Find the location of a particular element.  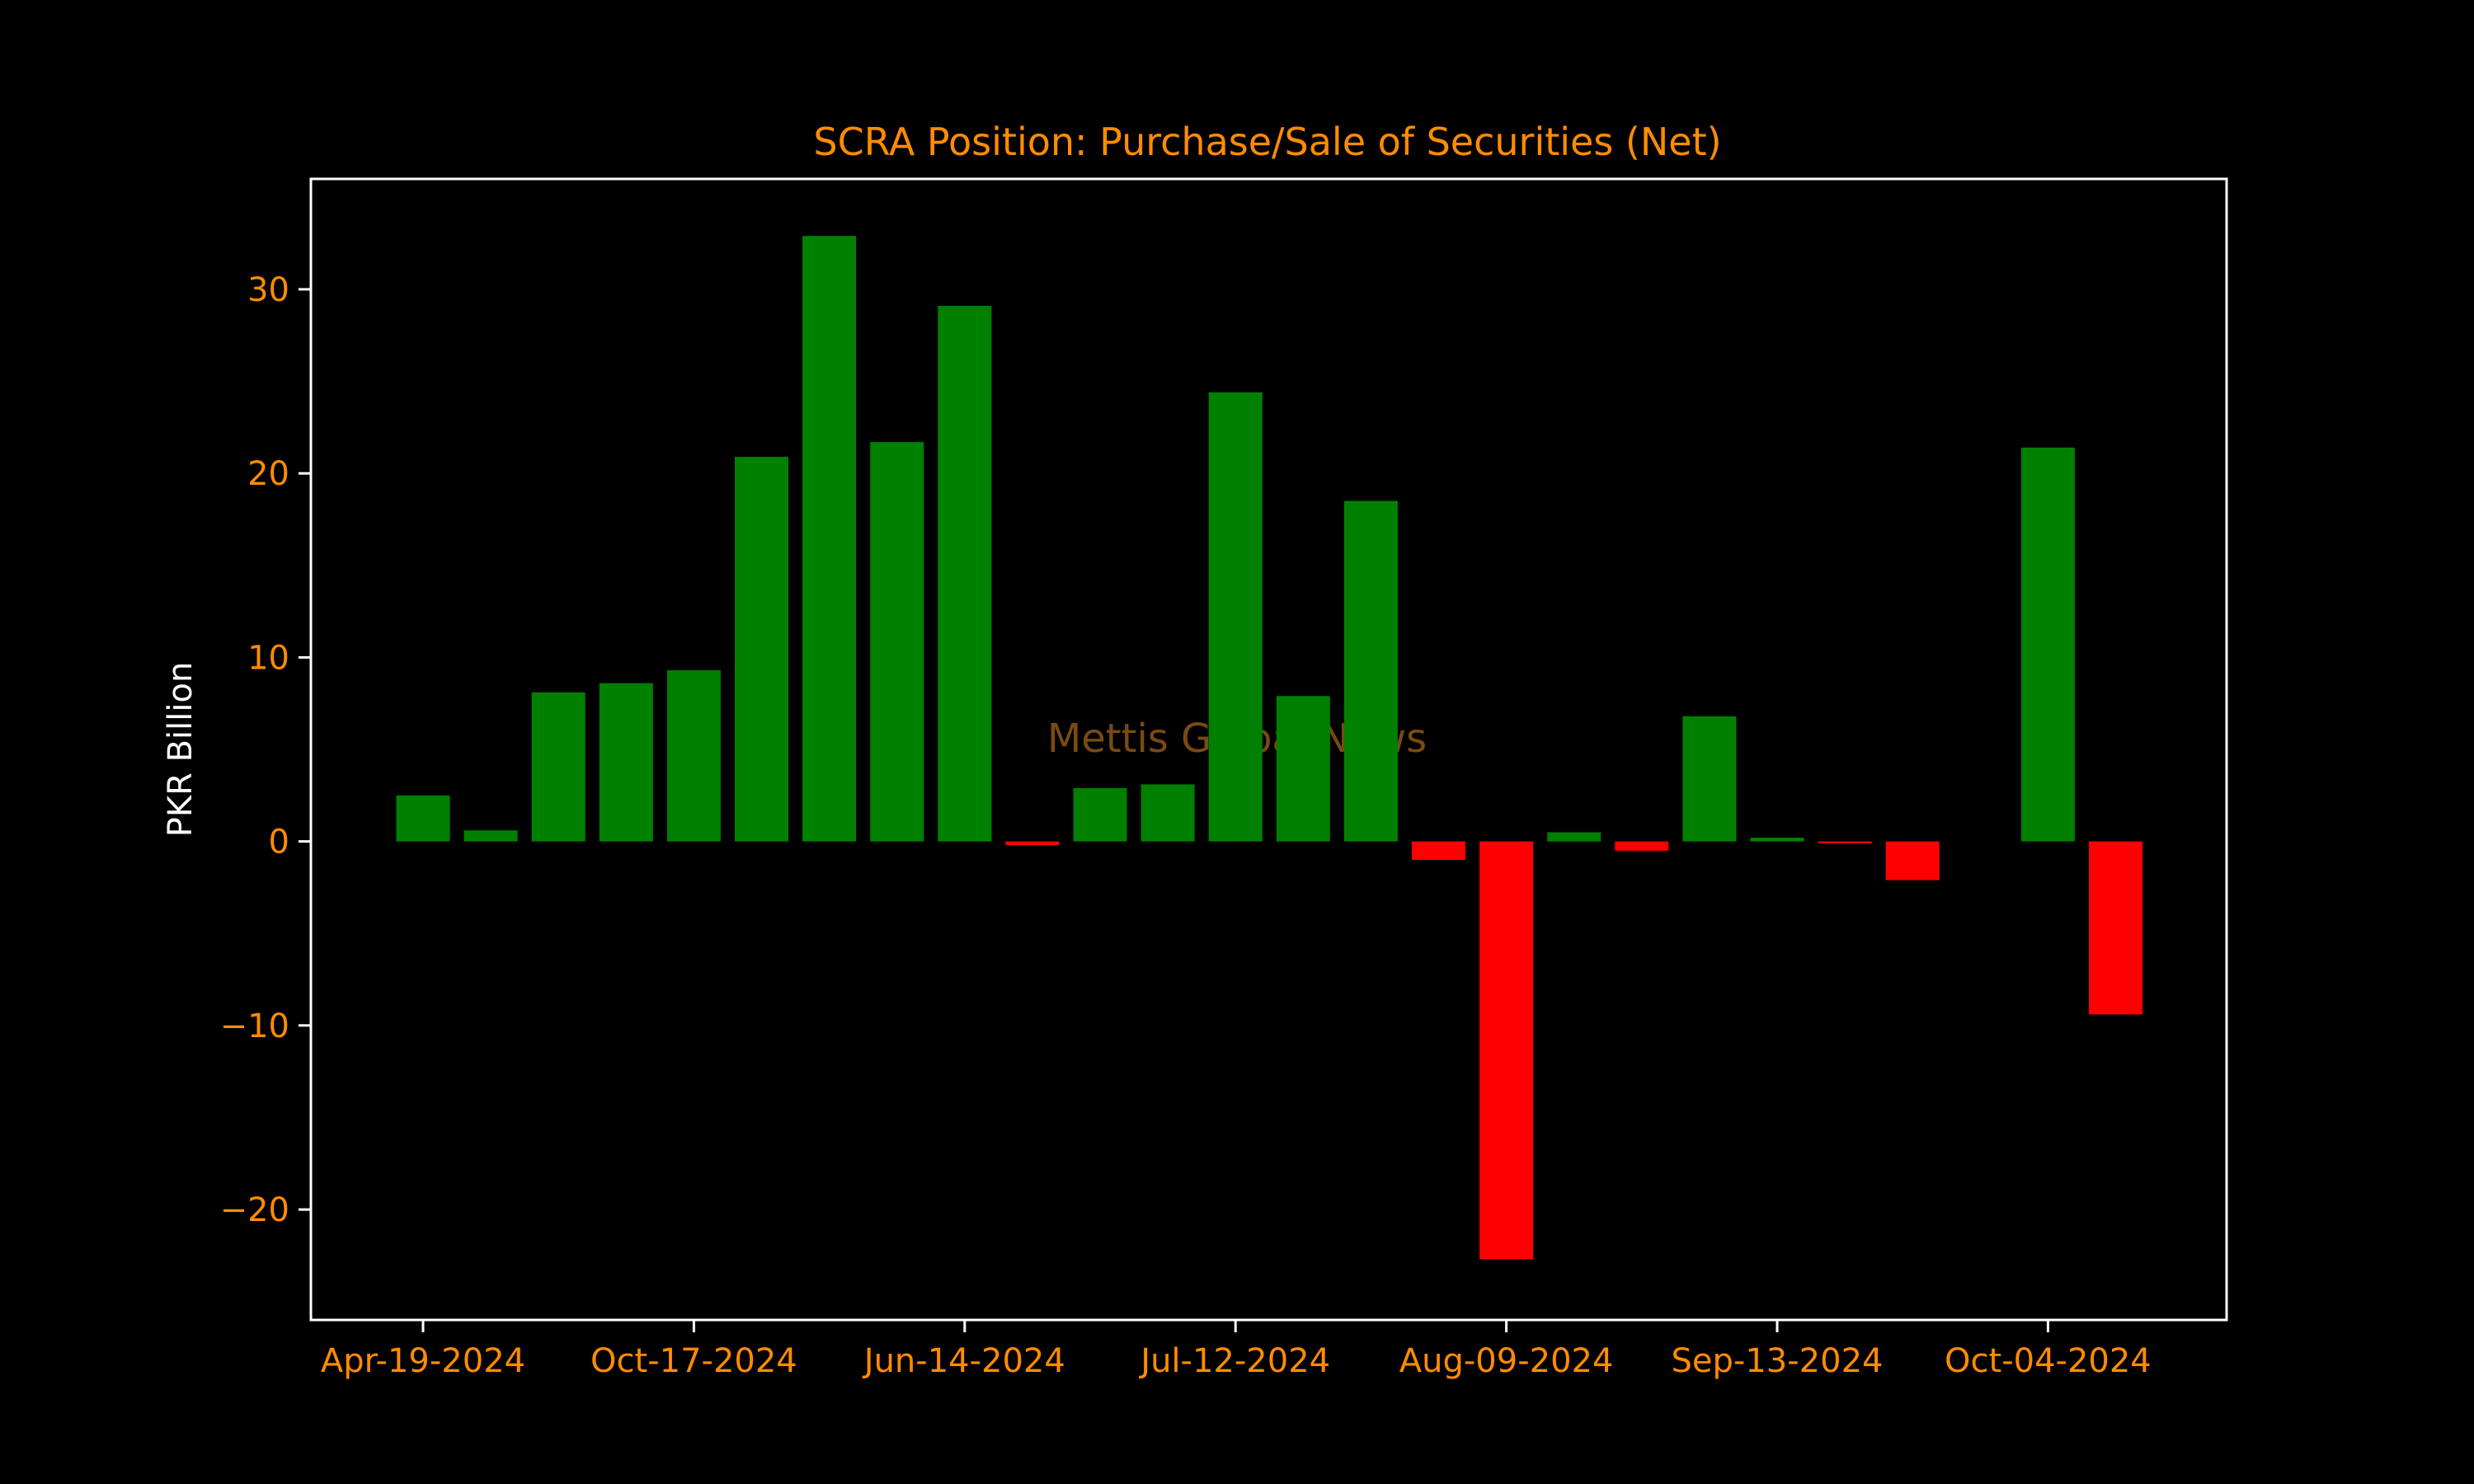

x-tick-label-6: Oct-04-2024 is located at coordinates (2048, 1361).